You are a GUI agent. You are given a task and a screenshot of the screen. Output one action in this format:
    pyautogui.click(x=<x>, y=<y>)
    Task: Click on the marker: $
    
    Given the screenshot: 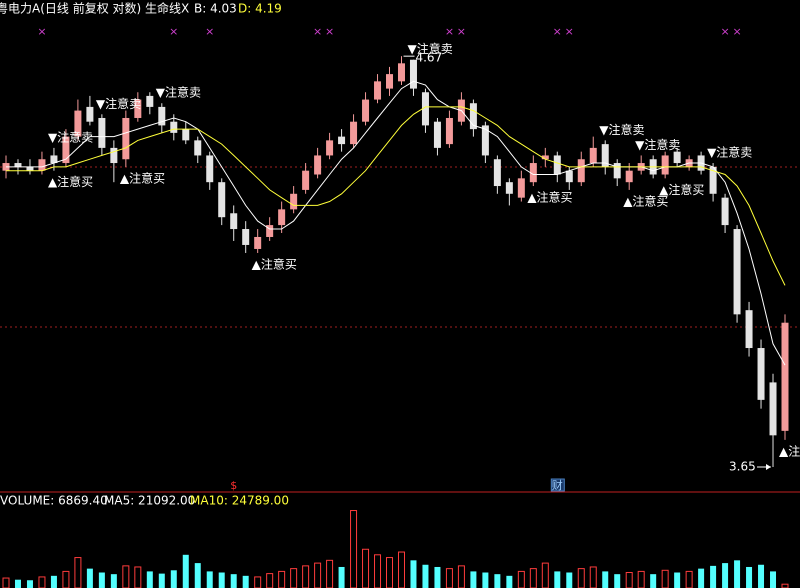 What is the action you would take?
    pyautogui.click(x=233, y=485)
    